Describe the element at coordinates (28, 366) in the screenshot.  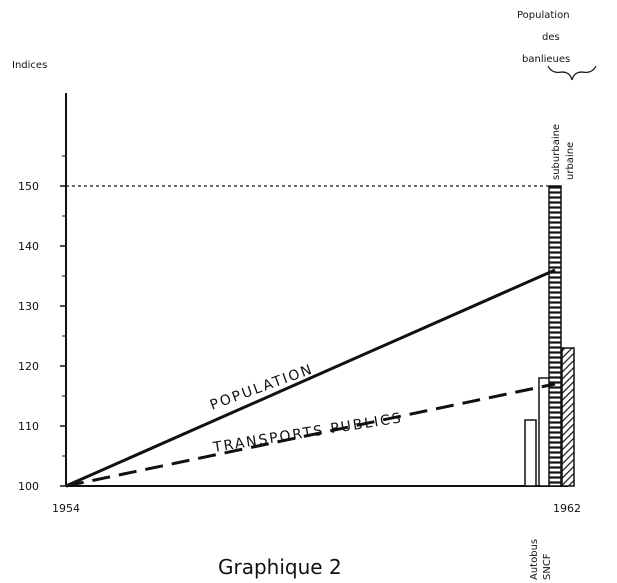
I see `y-tick-label-120: 120` at that location.